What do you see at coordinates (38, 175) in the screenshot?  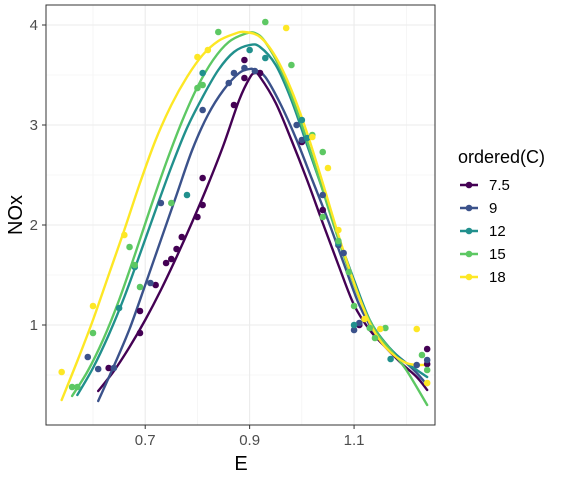 I see `y-axis: 1 2 3 4` at bounding box center [38, 175].